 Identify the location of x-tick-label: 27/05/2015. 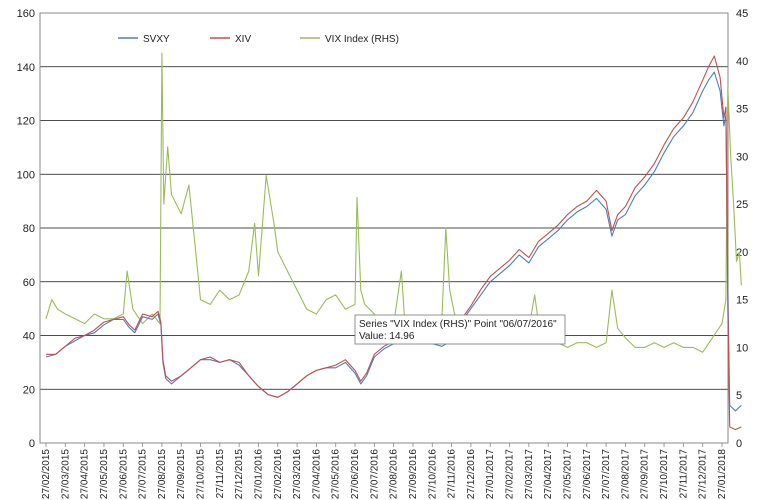
(104, 474).